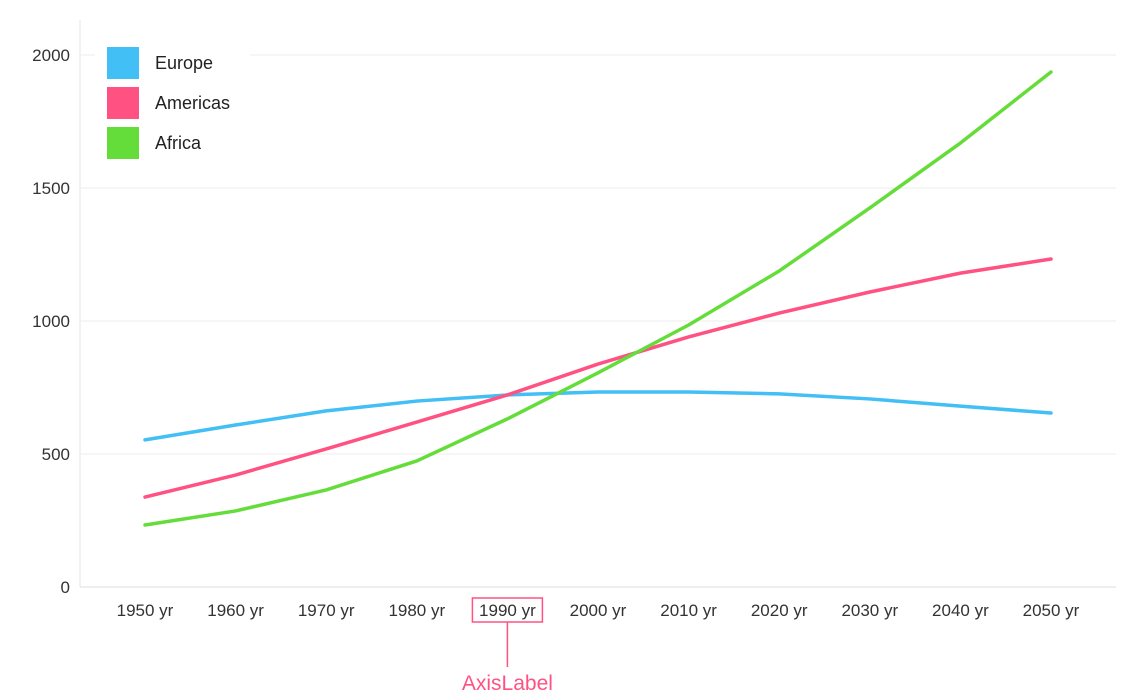  Describe the element at coordinates (178, 143) in the screenshot. I see `legend-label: Africa` at that location.